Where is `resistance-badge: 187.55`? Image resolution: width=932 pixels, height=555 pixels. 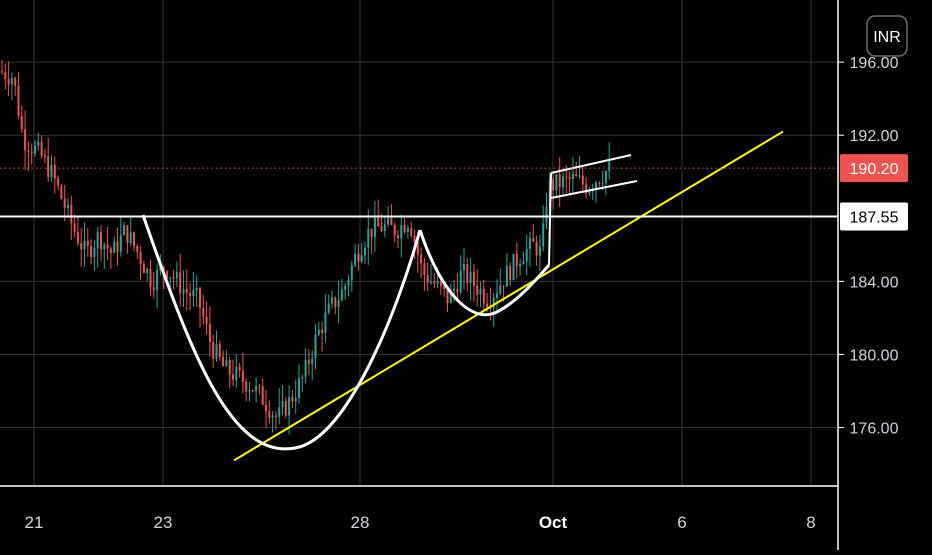 resistance-badge: 187.55 is located at coordinates (874, 216).